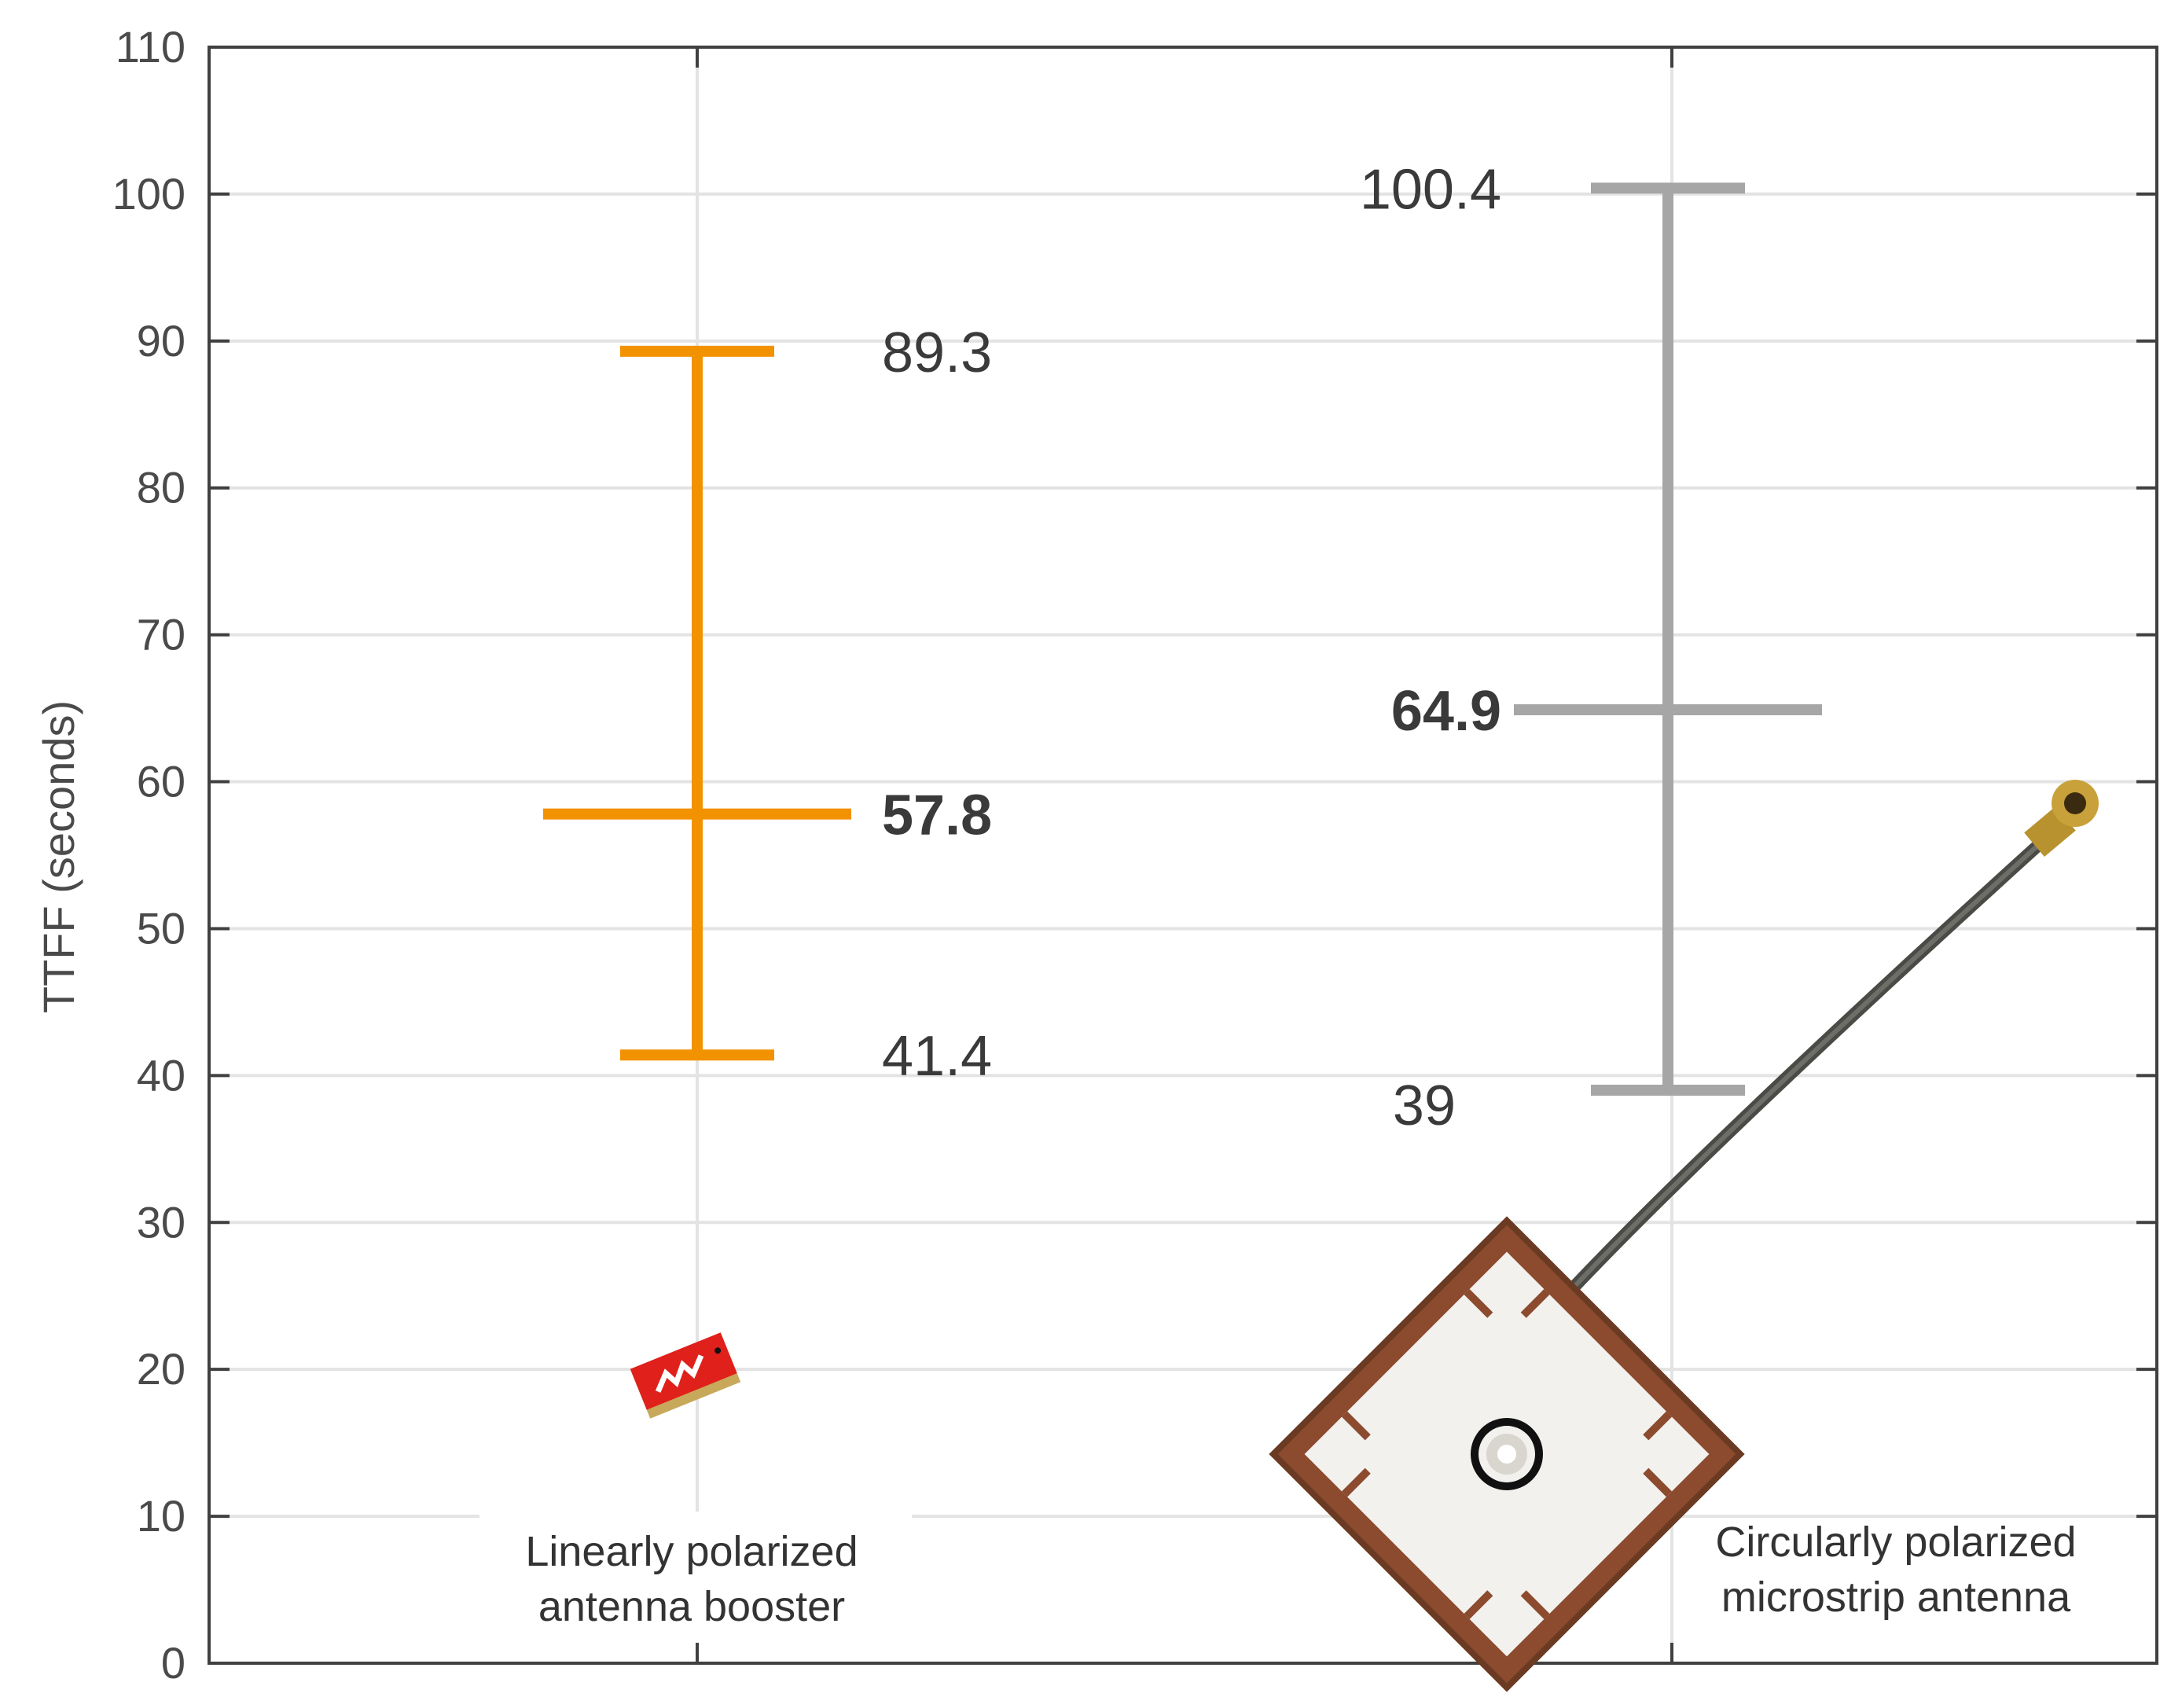 This screenshot has width=2182, height=1708. I want to click on category-label: microstrip antenna, so click(1896, 1597).